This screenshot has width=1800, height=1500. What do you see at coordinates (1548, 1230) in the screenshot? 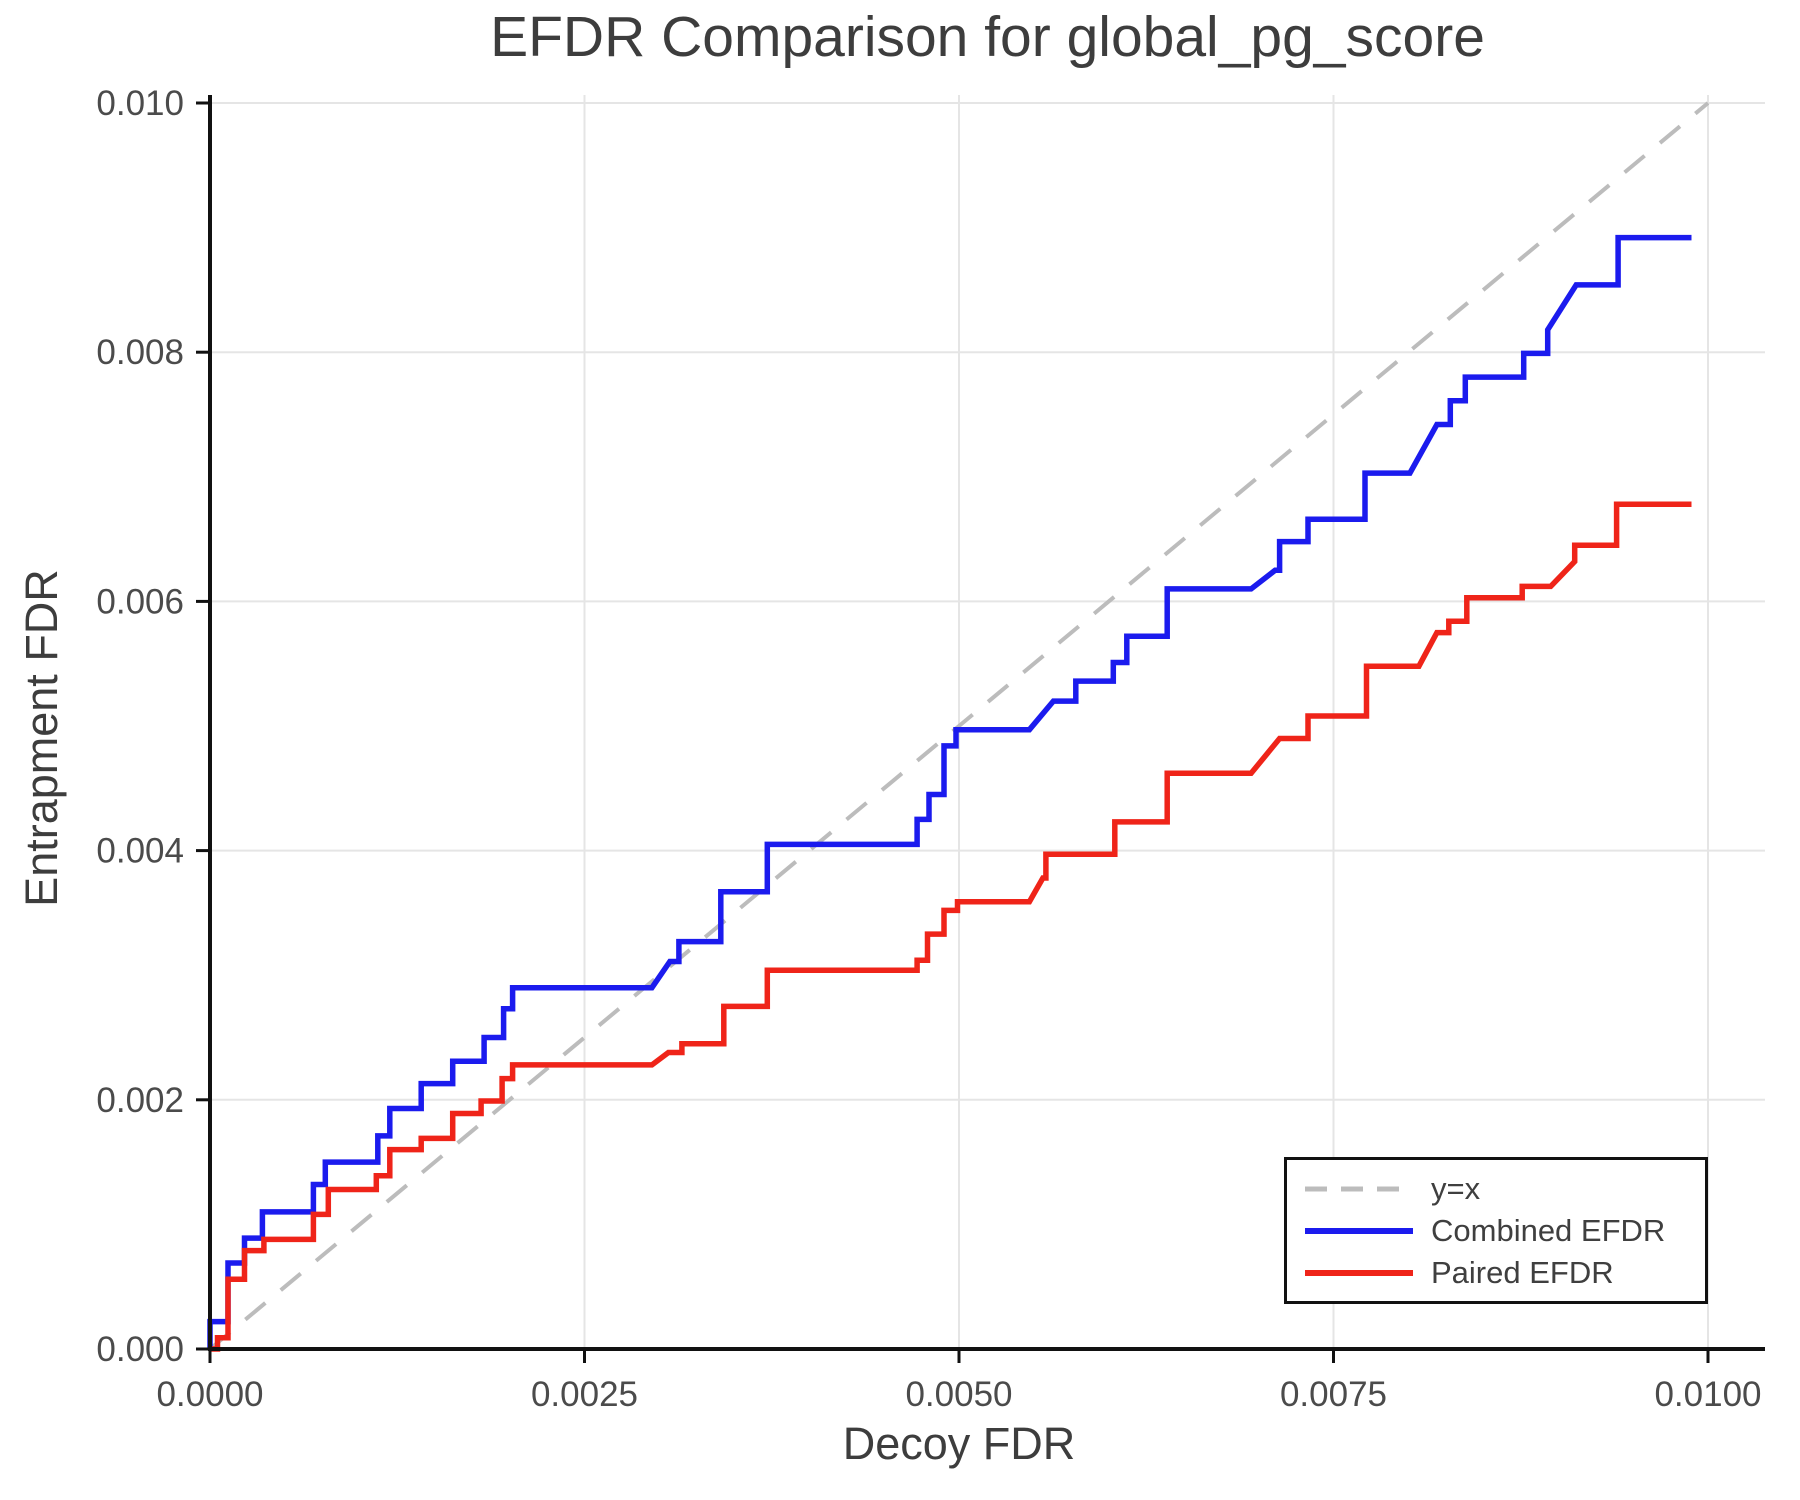
I see `legend-label-combined: Combined EFDR` at bounding box center [1548, 1230].